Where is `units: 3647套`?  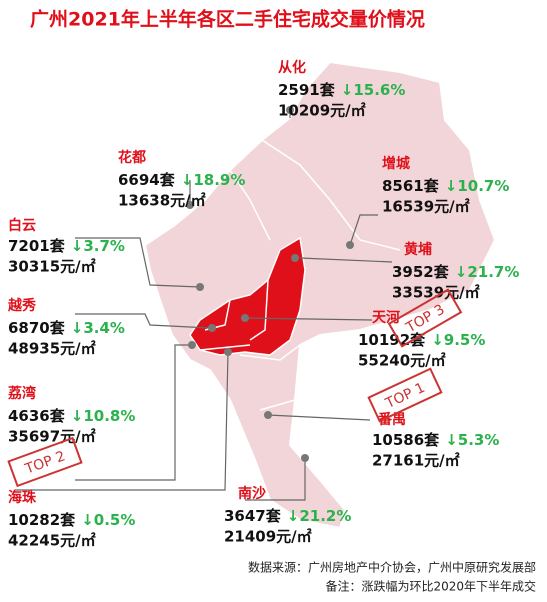 units: 3647套 is located at coordinates (253, 516).